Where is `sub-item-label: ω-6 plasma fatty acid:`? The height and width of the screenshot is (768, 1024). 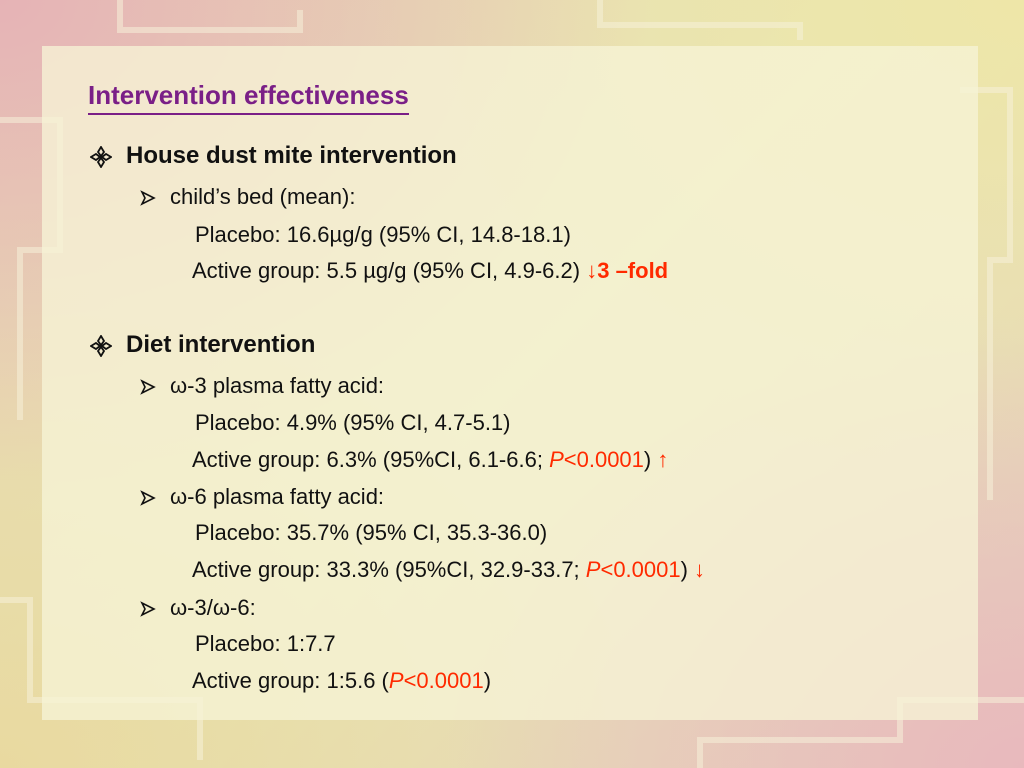
sub-item-label: ω-6 plasma fatty acid: is located at coordinates (277, 496).